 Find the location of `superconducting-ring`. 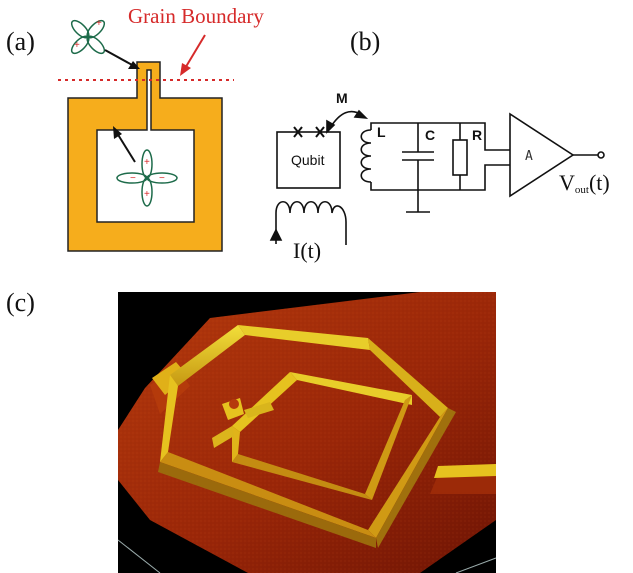

superconducting-ring is located at coordinates (145, 156).